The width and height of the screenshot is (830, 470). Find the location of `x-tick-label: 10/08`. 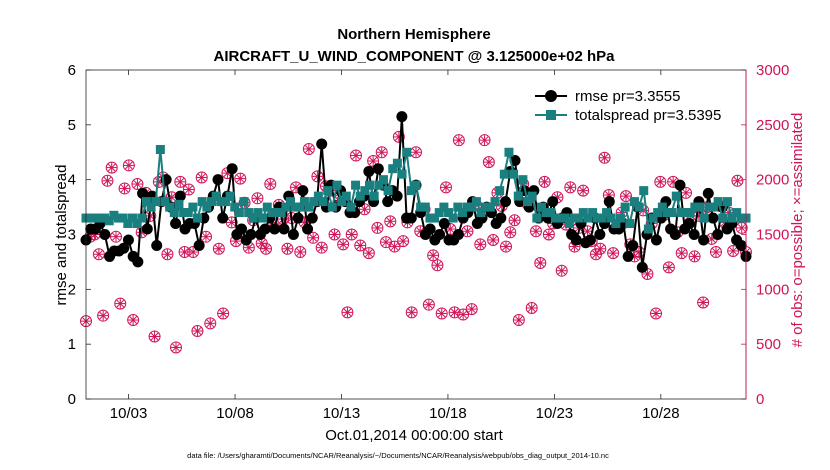

x-tick-label: 10/08 is located at coordinates (235, 413).